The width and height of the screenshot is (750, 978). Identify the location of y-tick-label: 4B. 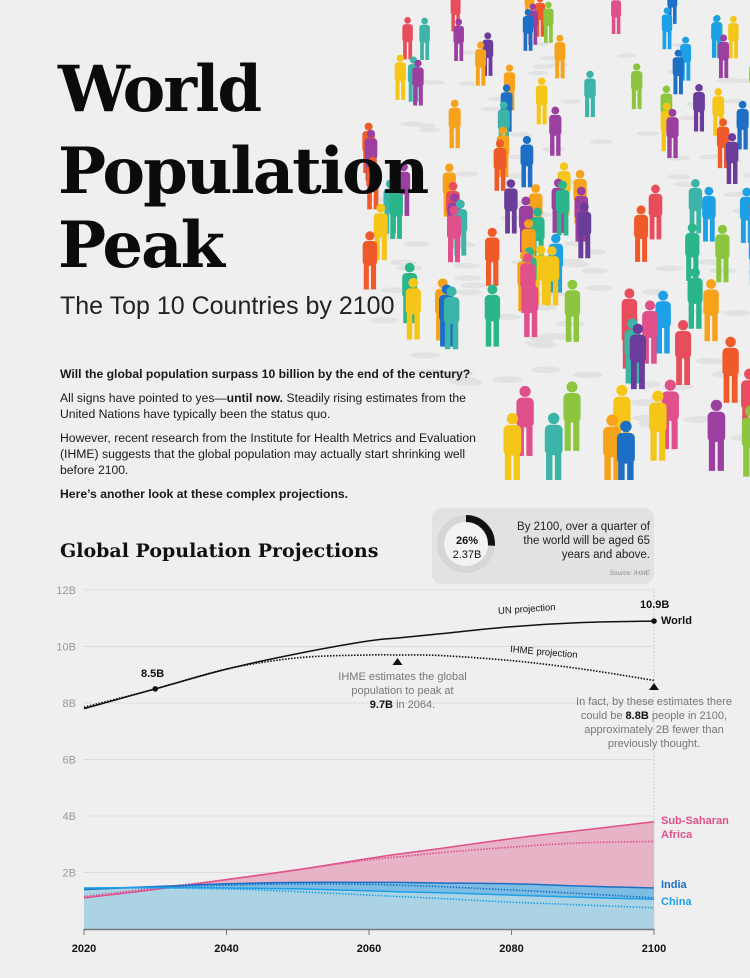
(69, 817).